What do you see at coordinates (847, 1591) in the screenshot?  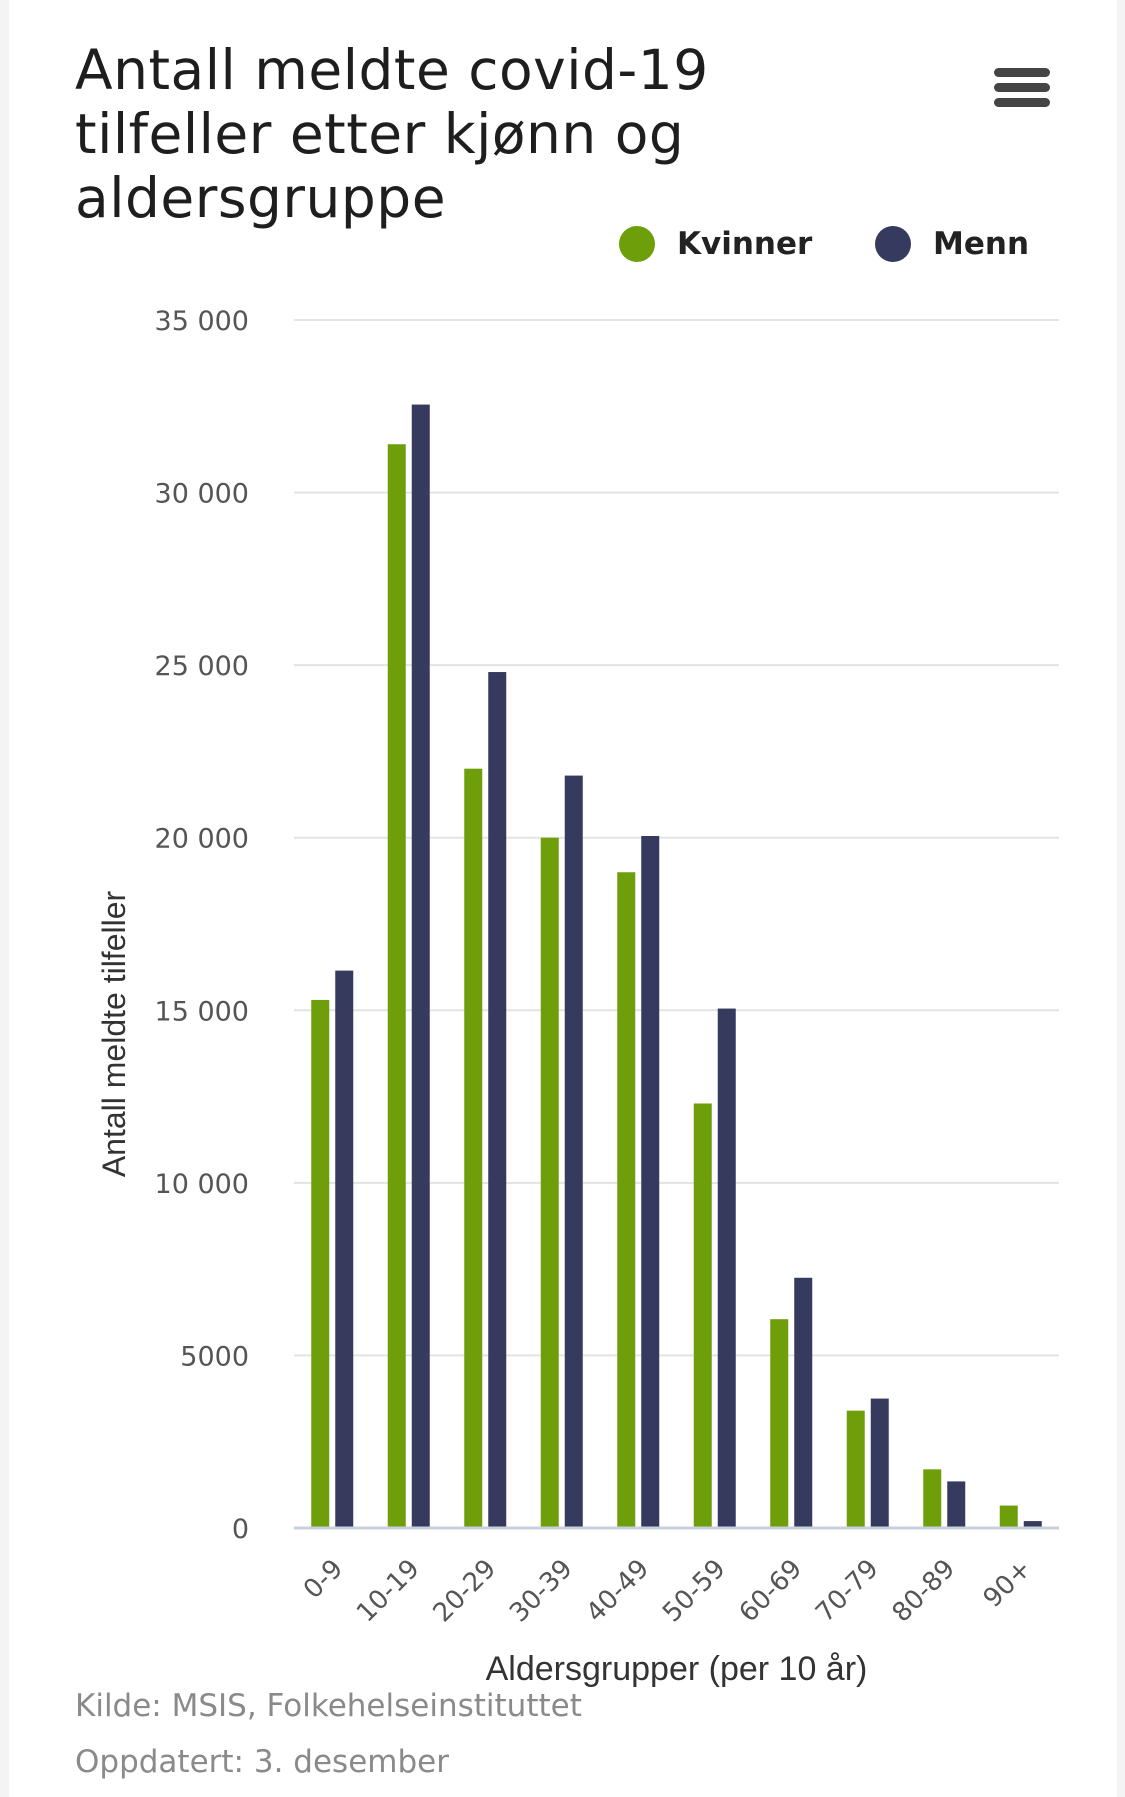 I see `x-tick-label: 70-79` at bounding box center [847, 1591].